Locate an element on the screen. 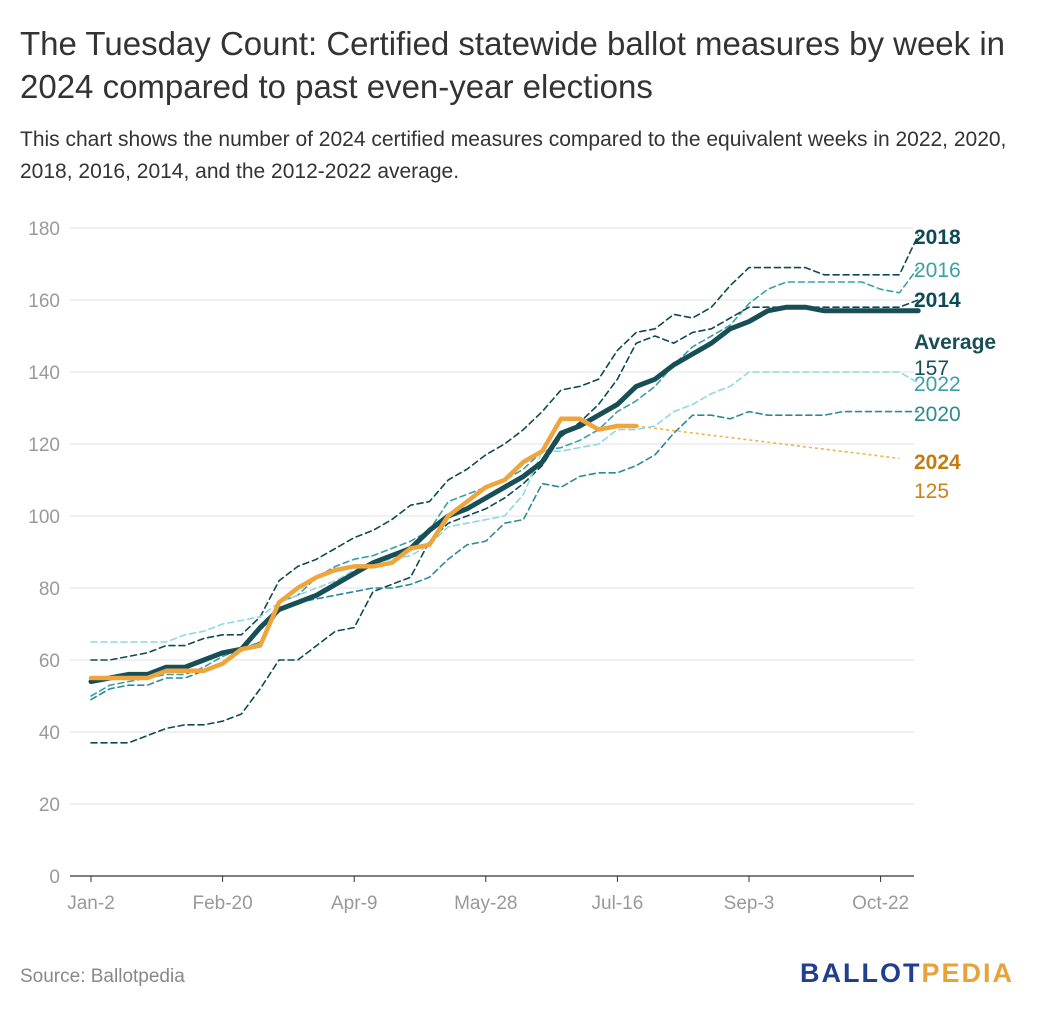 Image resolution: width=1040 pixels, height=1012 pixels. x-tick-label: Sep-3 is located at coordinates (749, 903).